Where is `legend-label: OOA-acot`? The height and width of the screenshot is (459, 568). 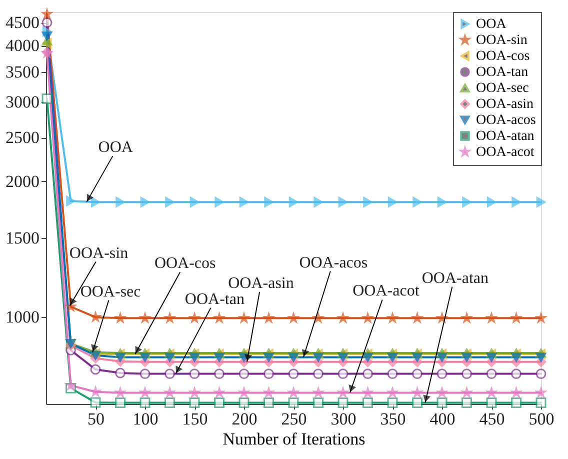
legend-label: OOA-acot is located at coordinates (505, 152).